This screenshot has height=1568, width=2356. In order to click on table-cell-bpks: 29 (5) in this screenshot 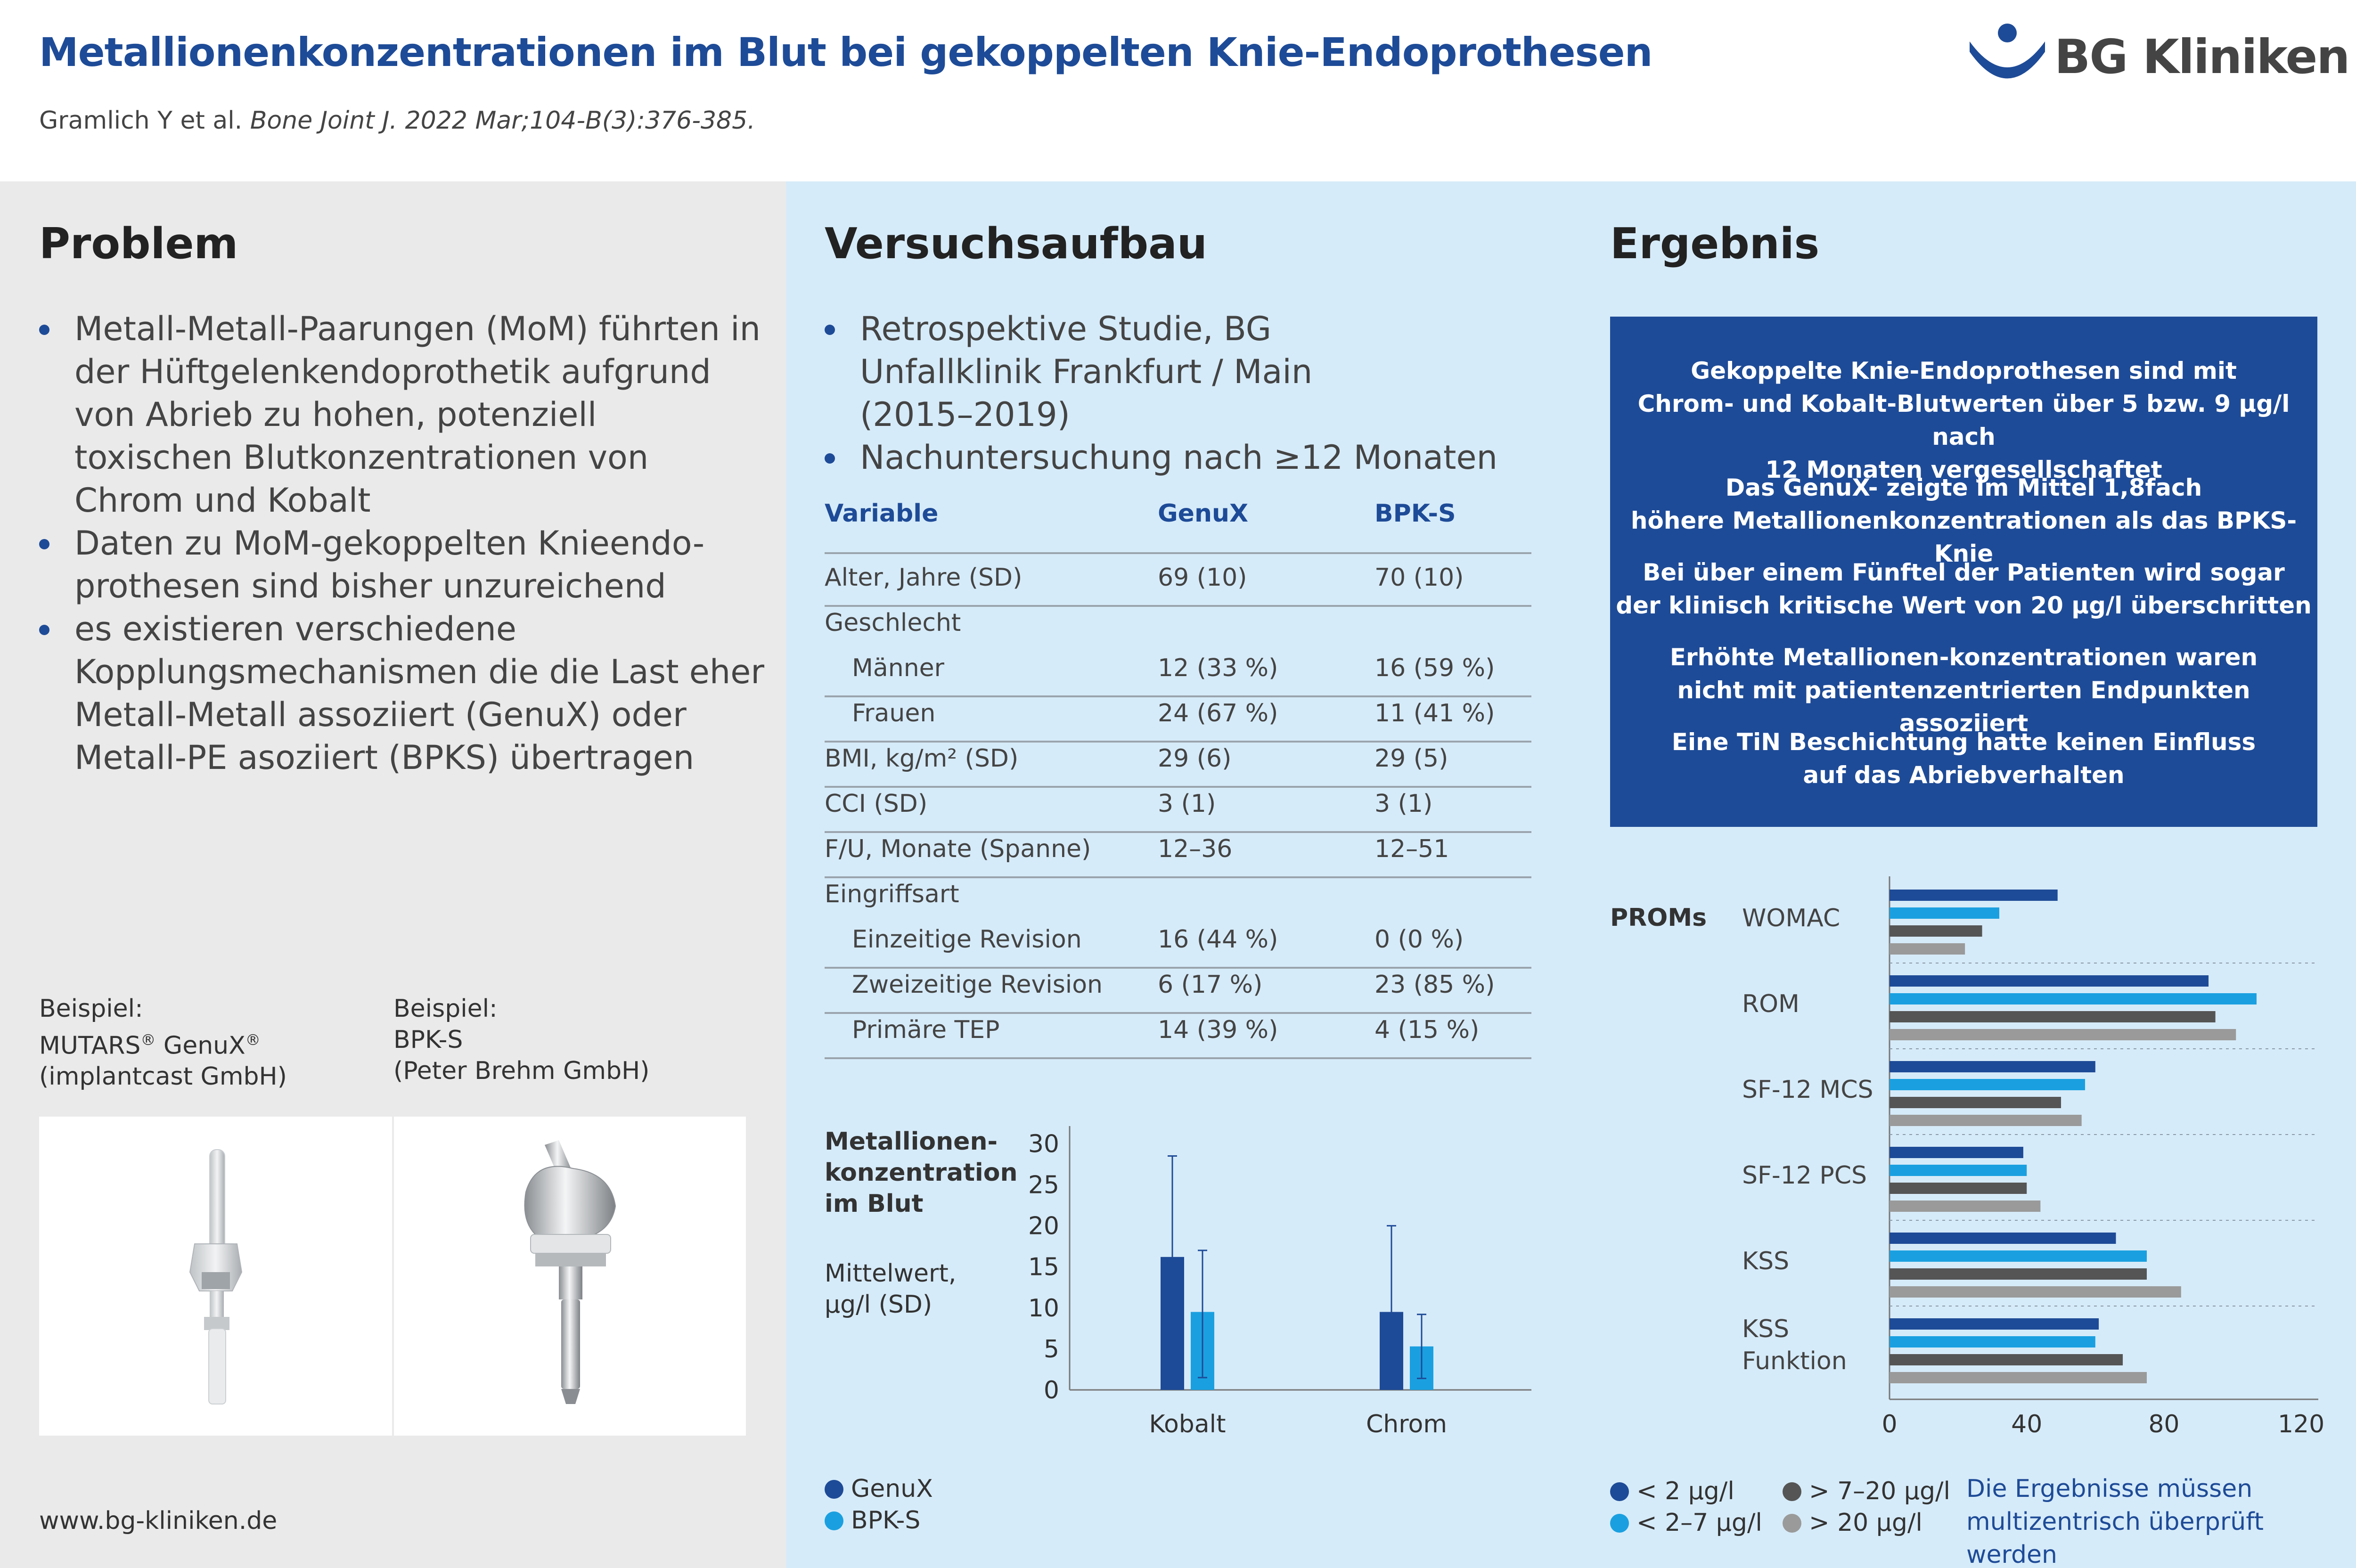, I will do `click(1411, 758)`.